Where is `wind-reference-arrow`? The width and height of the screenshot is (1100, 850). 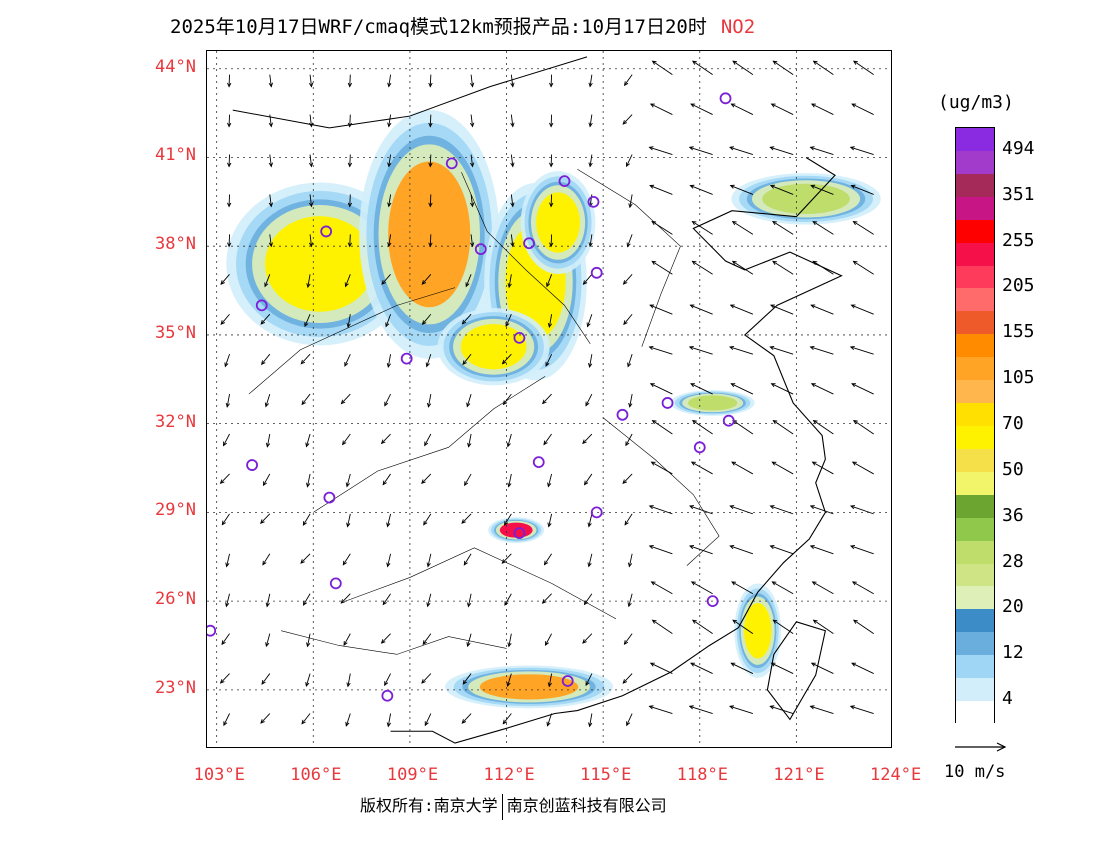
wind-reference-arrow is located at coordinates (981, 747).